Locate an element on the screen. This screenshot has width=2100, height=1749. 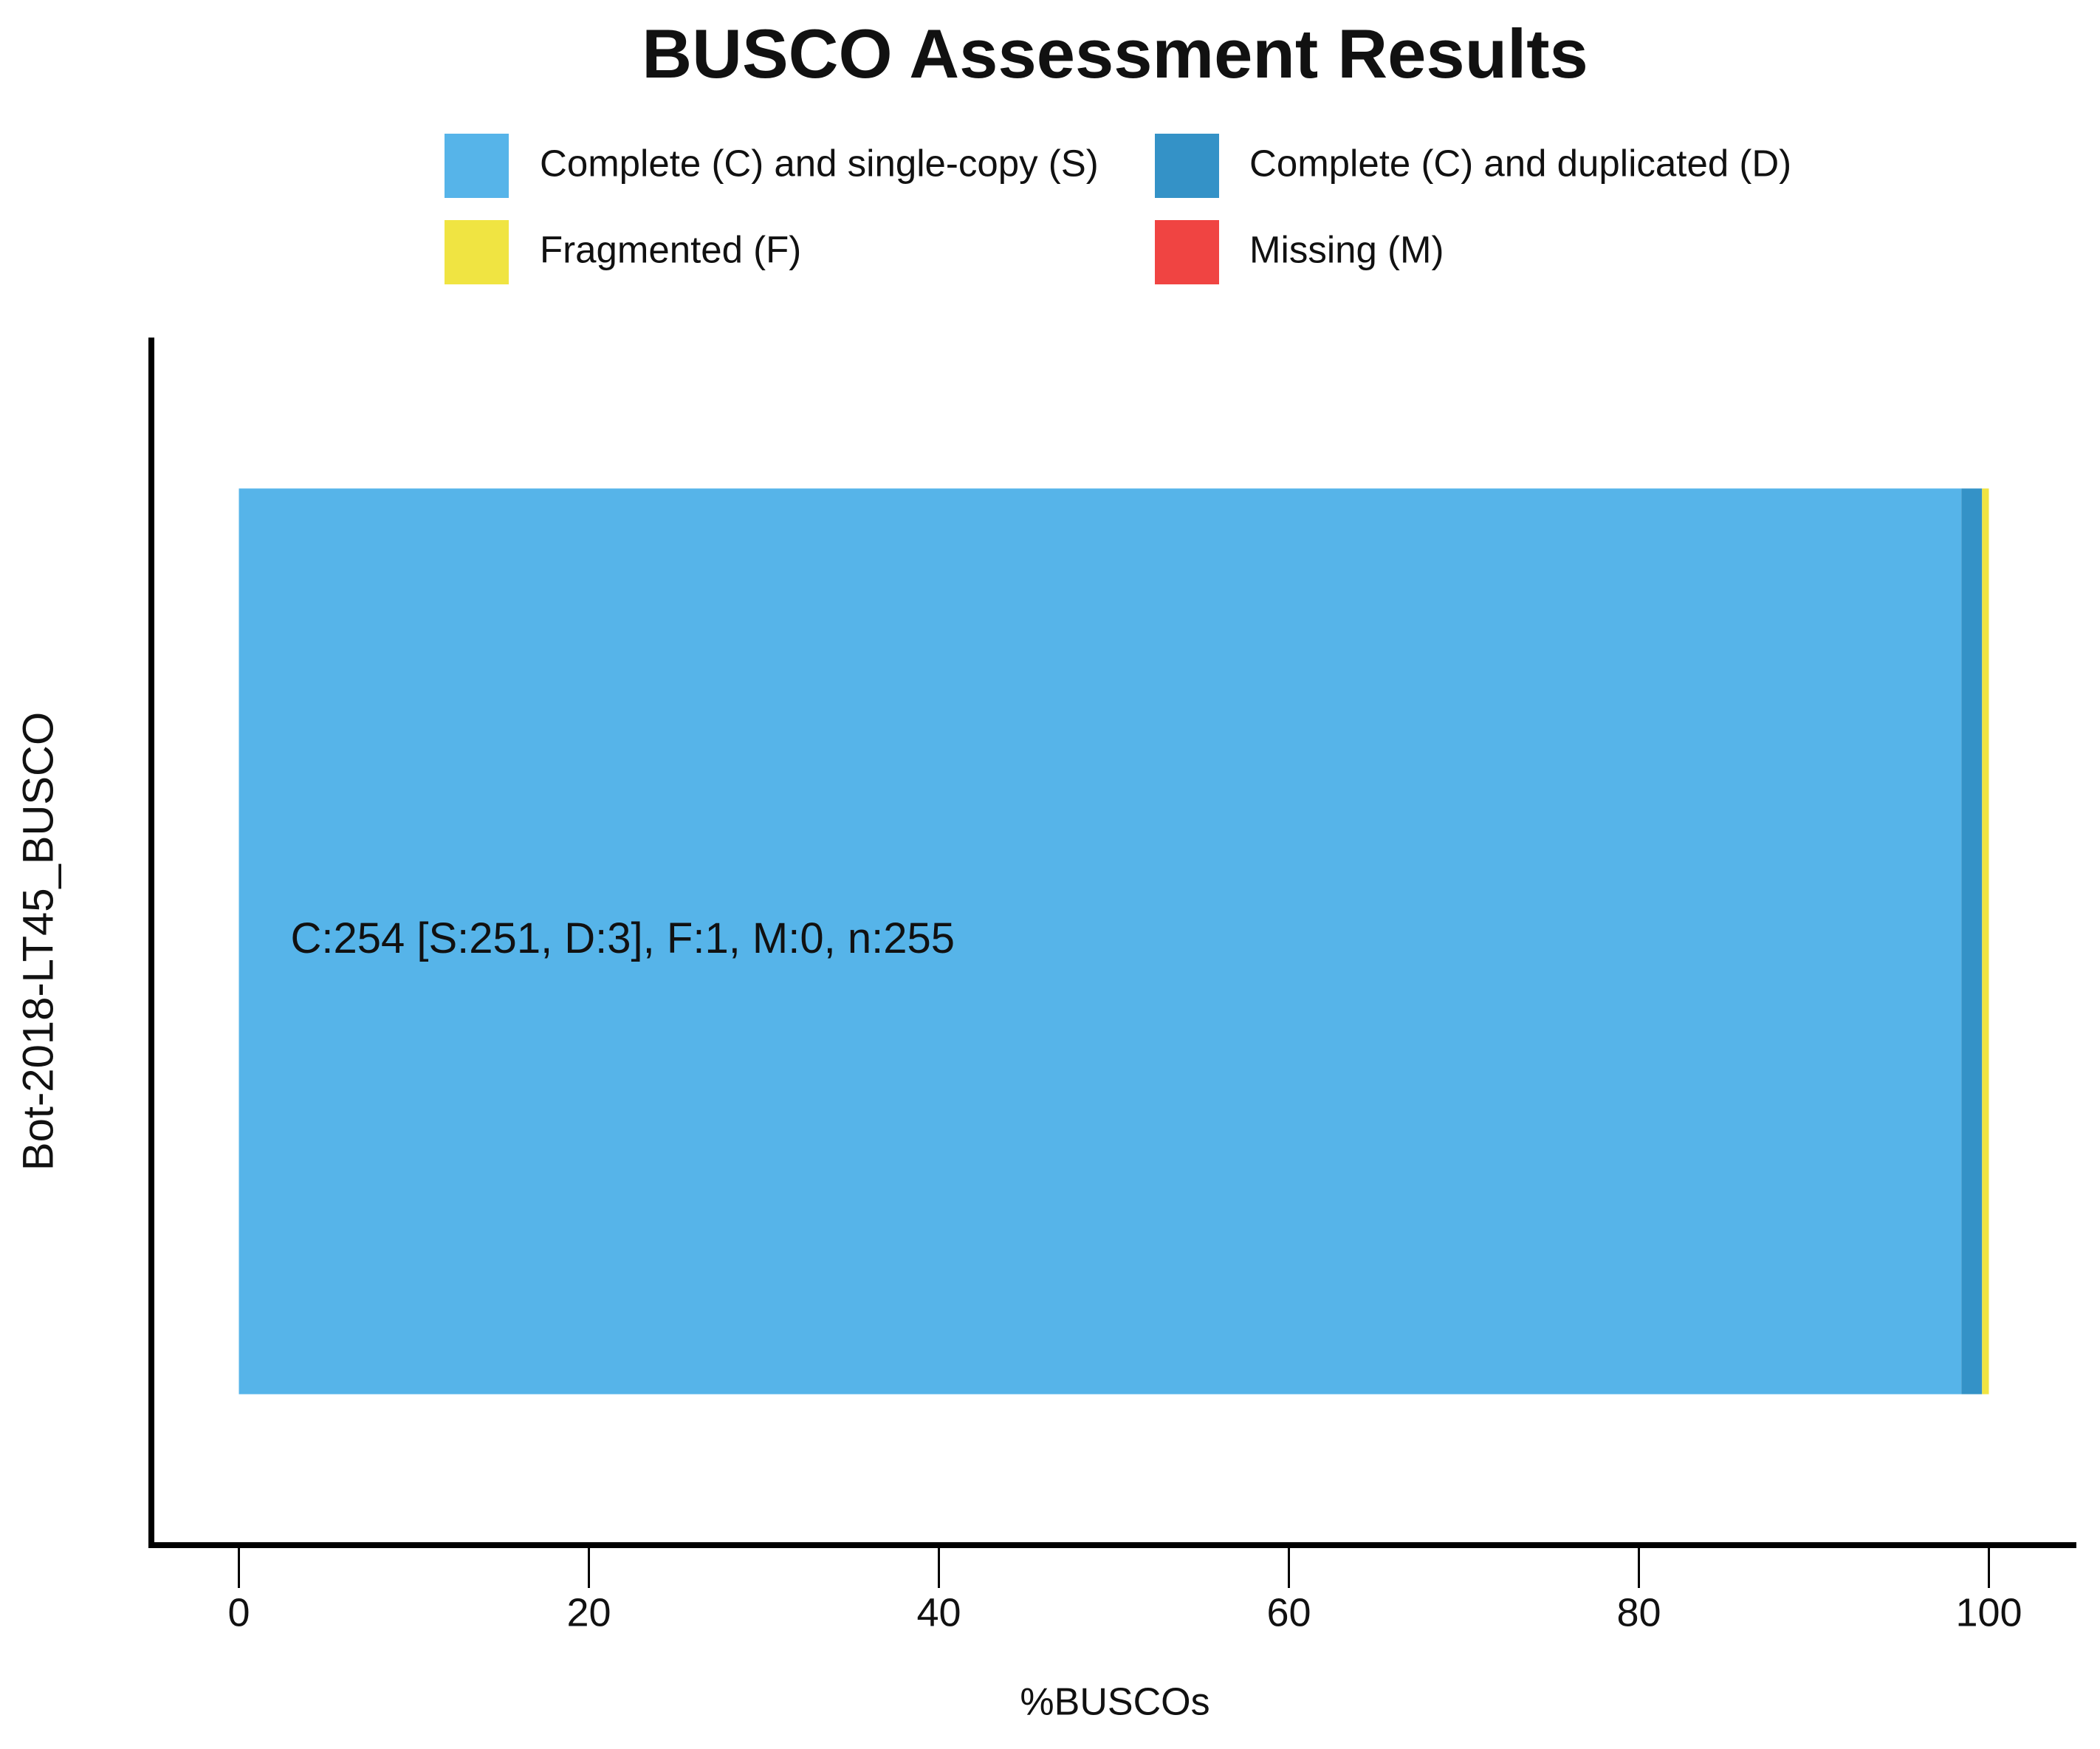
x-tick-label: 60 is located at coordinates (1288, 1613).